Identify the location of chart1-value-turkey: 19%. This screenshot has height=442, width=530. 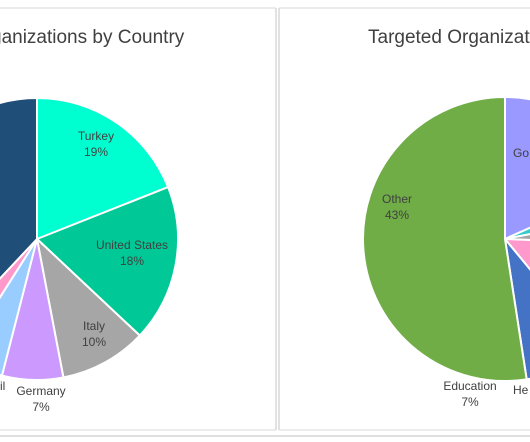
(96, 152).